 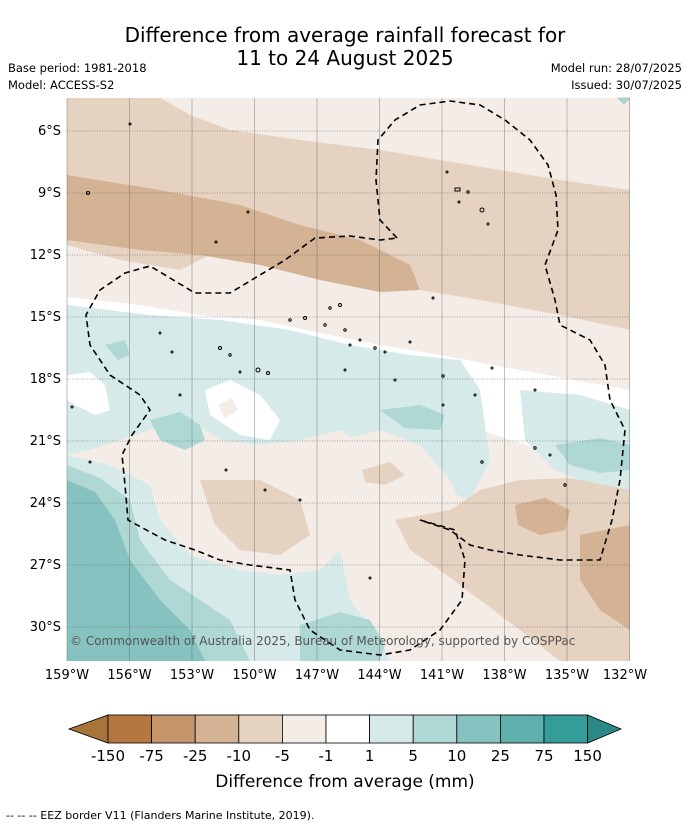 What do you see at coordinates (45, 627) in the screenshot?
I see `y-tick-label: 30°S` at bounding box center [45, 627].